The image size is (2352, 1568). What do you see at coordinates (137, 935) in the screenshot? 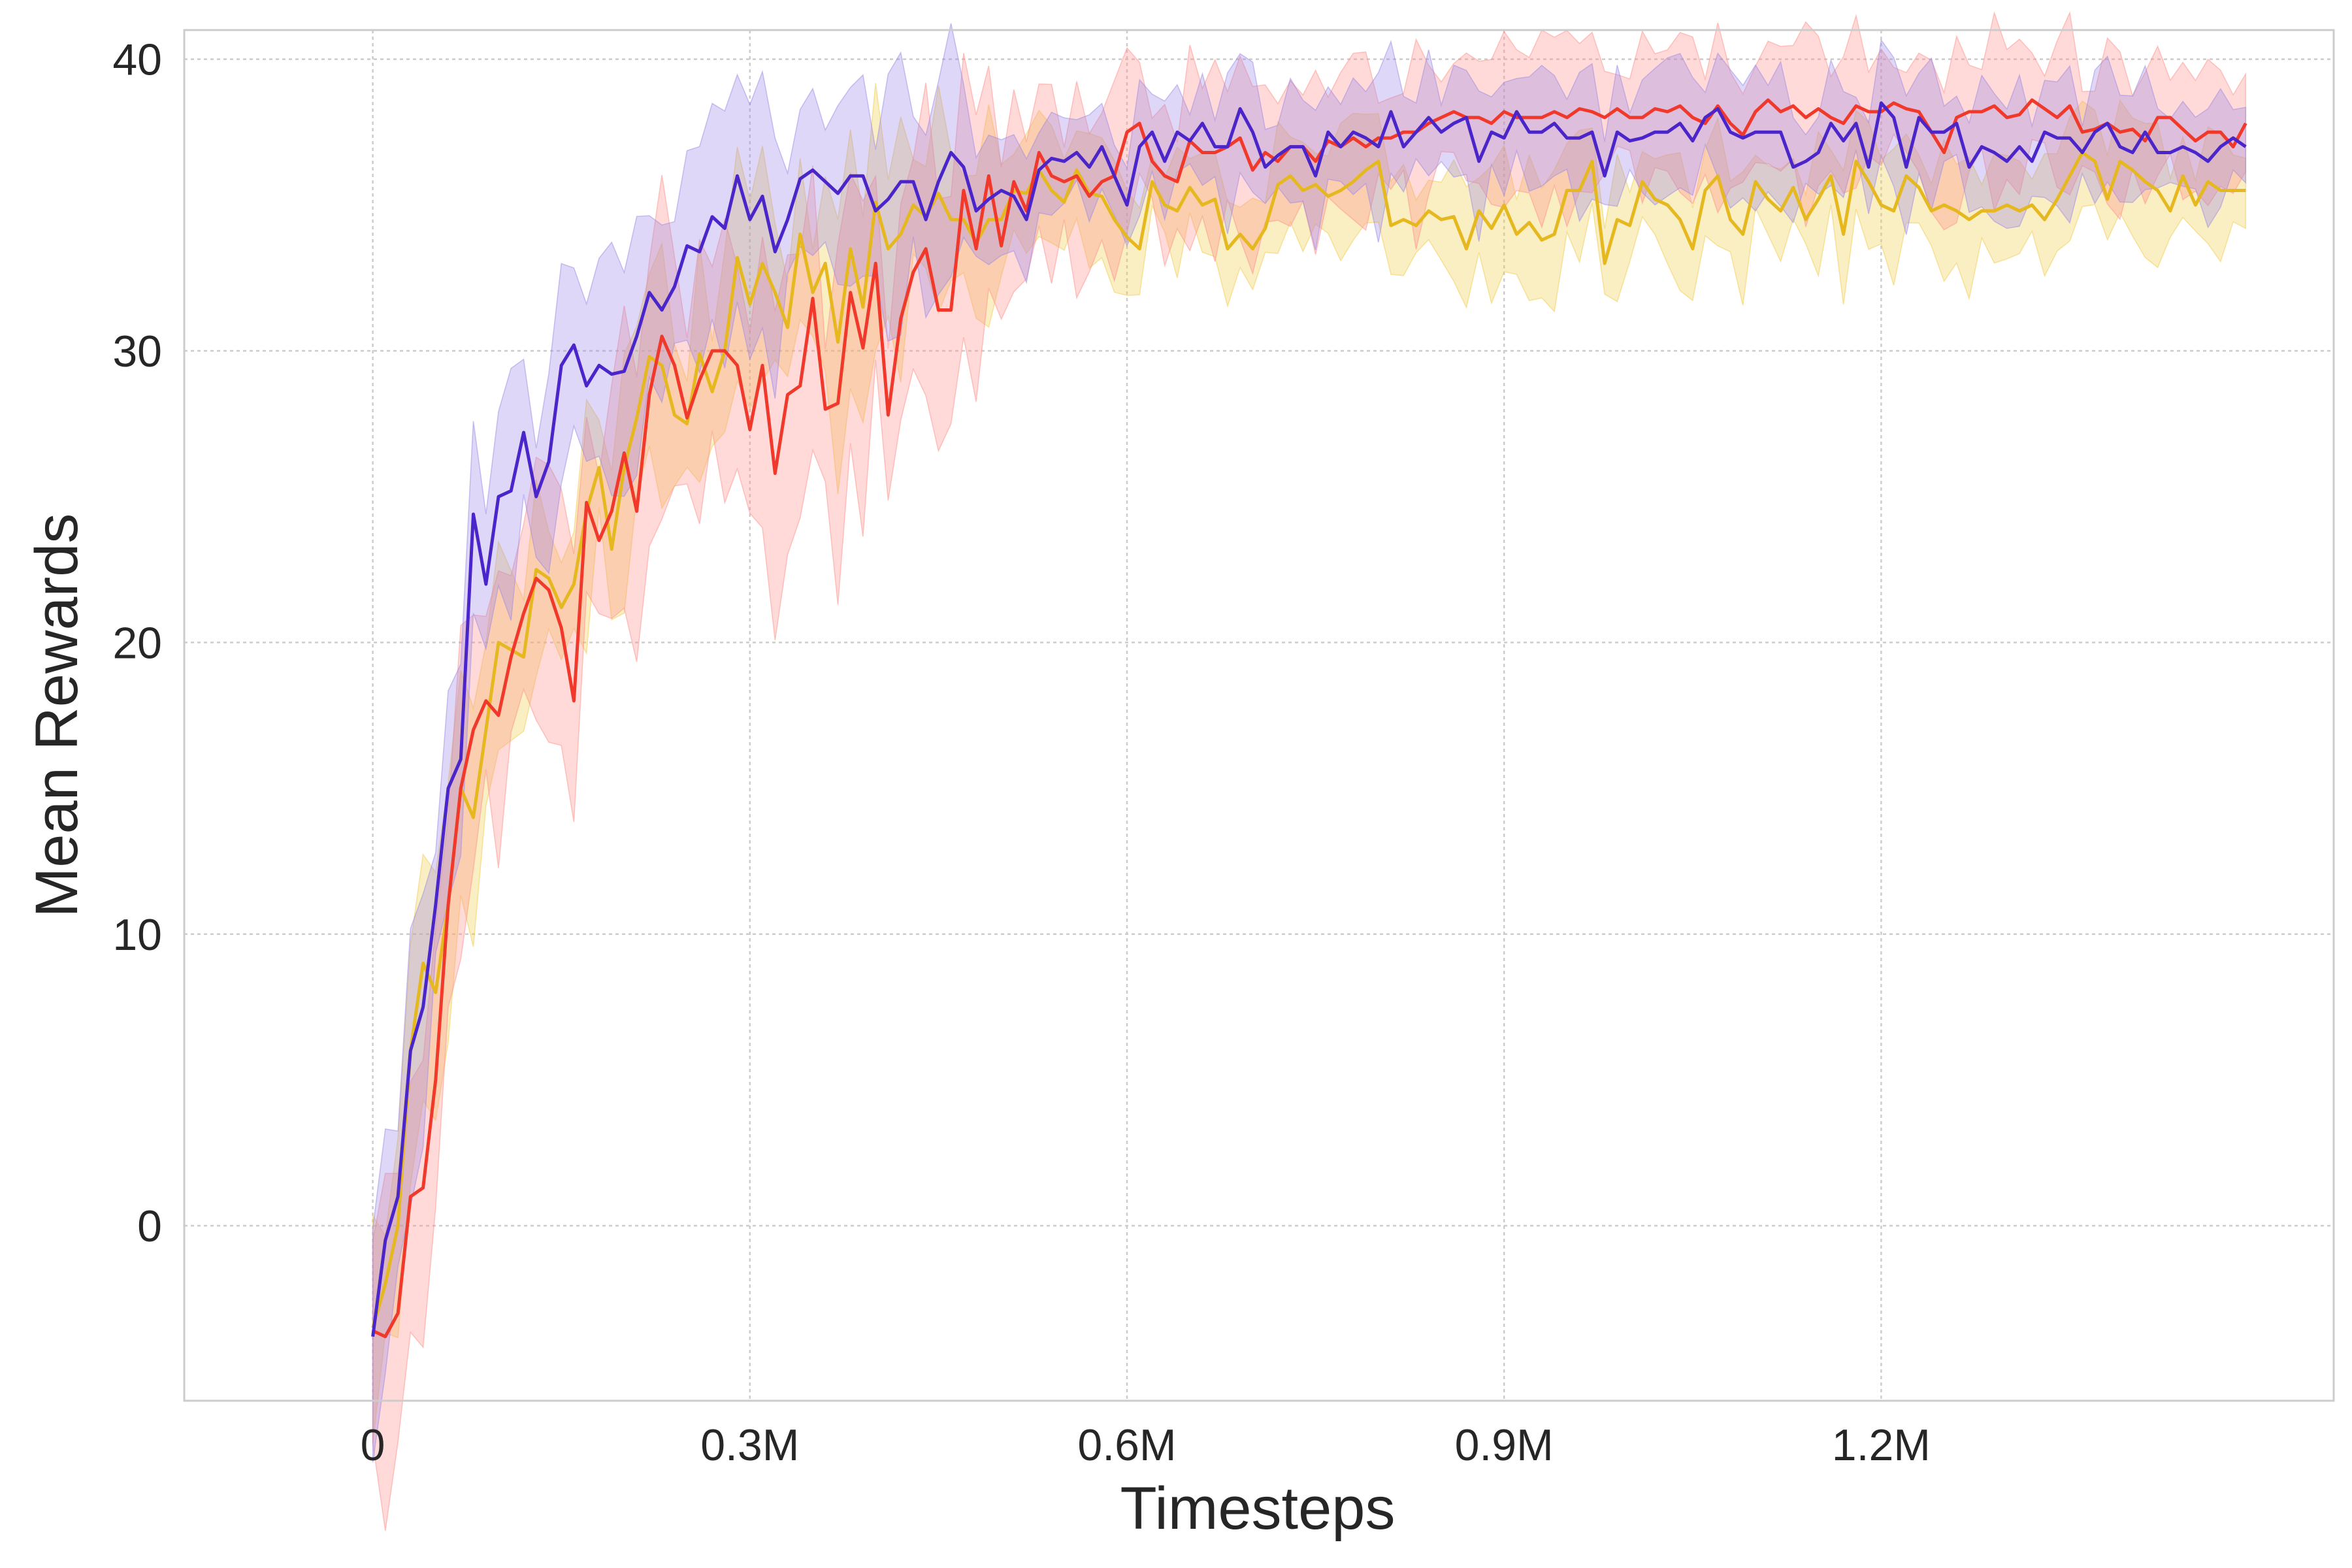
I see `y-tick-label: 10` at bounding box center [137, 935].